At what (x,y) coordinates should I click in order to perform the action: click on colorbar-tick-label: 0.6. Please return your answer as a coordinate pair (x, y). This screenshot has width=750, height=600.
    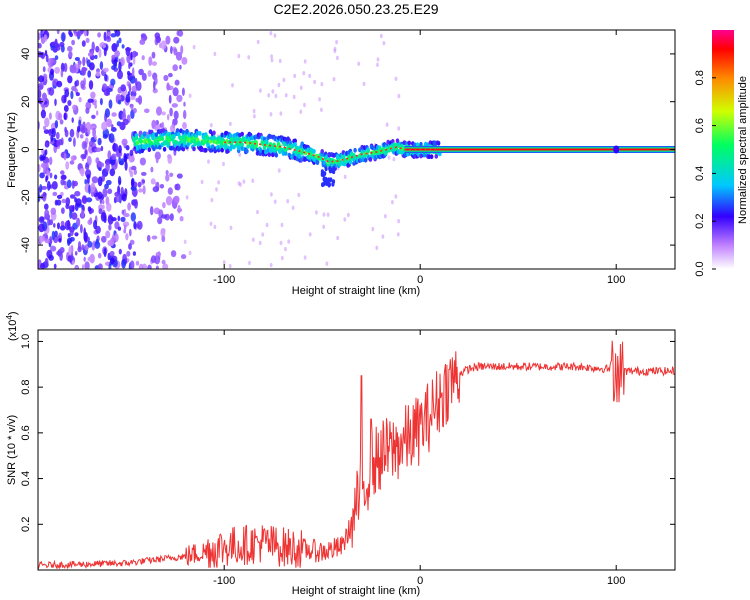
    Looking at the image, I should click on (700, 125).